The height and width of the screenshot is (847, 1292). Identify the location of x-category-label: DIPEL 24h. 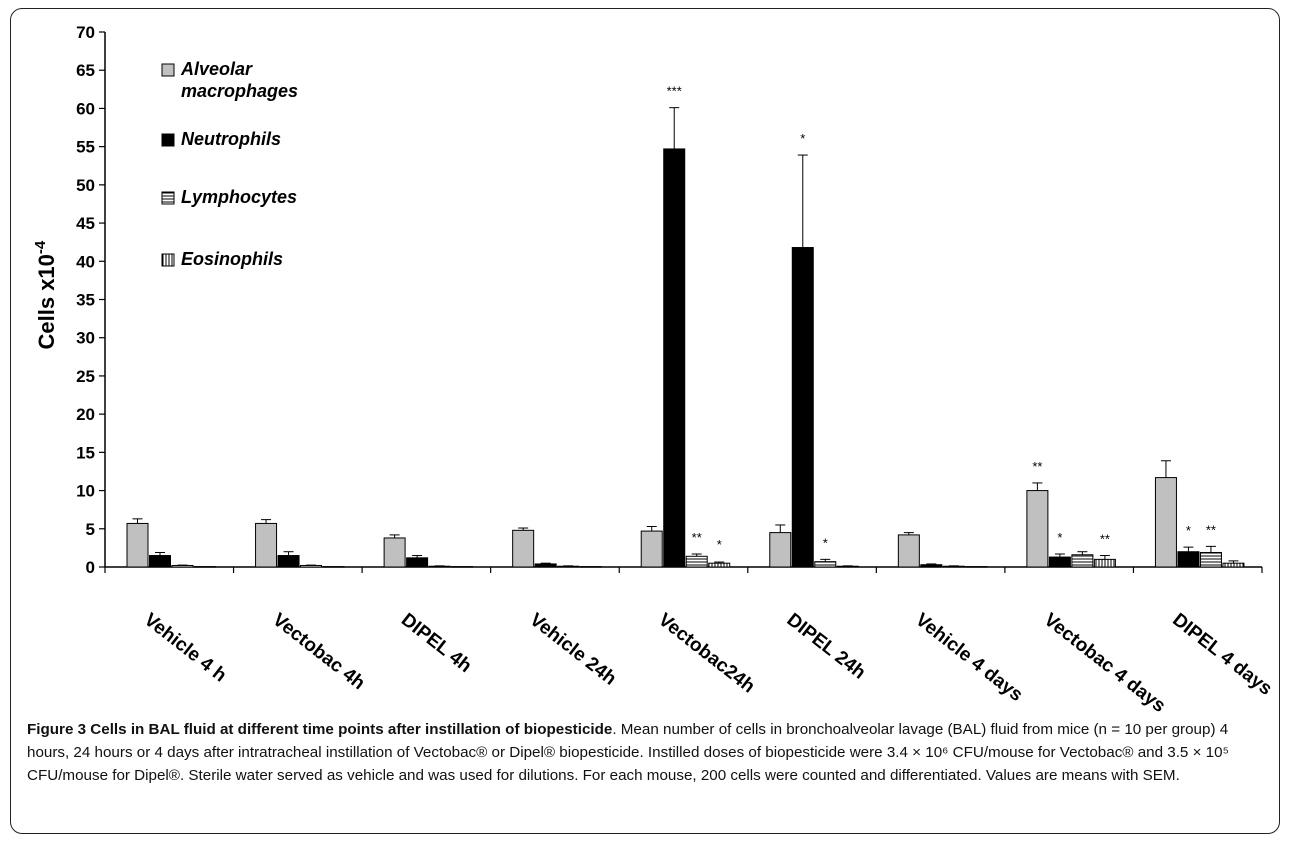
(826, 646).